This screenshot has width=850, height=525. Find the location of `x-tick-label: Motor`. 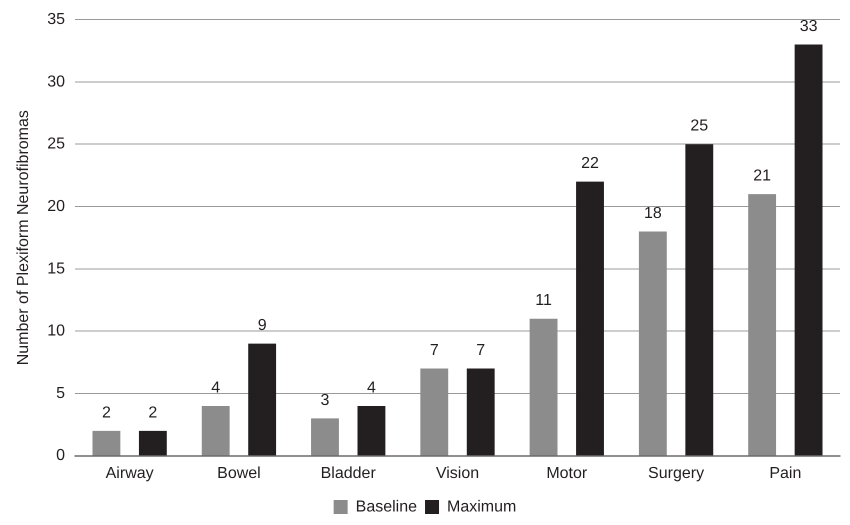

x-tick-label: Motor is located at coordinates (567, 473).